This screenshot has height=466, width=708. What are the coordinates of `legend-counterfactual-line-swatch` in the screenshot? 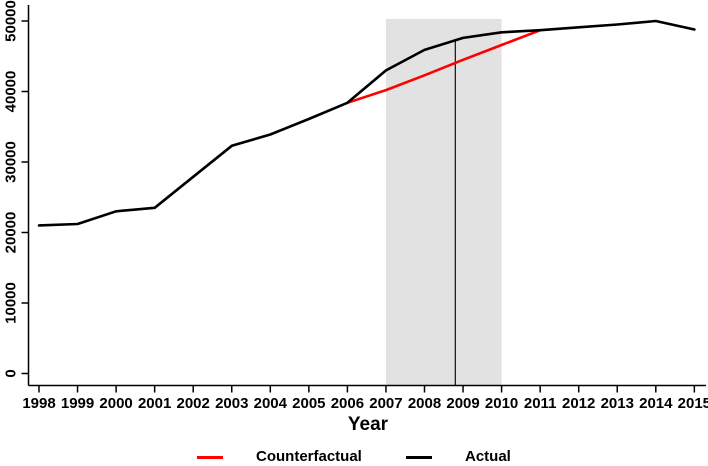 It's located at (210, 457).